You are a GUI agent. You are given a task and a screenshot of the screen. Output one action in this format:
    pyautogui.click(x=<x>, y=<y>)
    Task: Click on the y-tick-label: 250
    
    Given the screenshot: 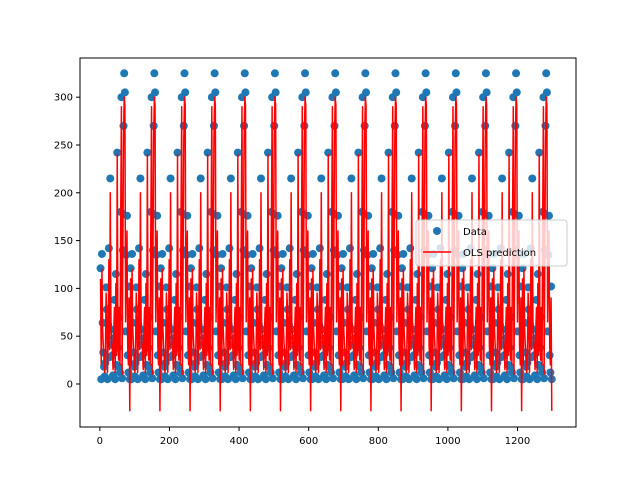 What is the action you would take?
    pyautogui.click(x=63, y=145)
    